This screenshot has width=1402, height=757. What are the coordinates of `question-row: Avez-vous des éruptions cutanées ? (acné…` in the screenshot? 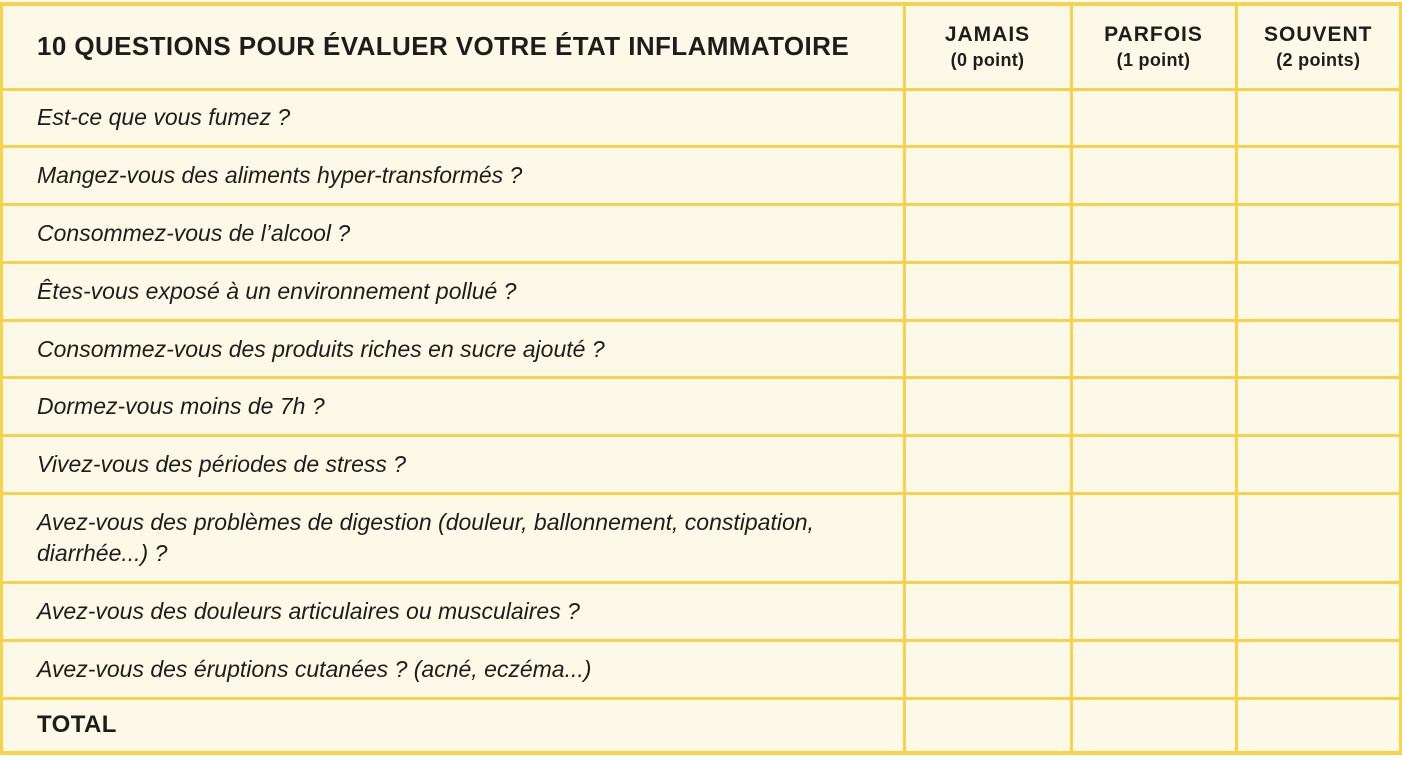 It's located at (701, 669).